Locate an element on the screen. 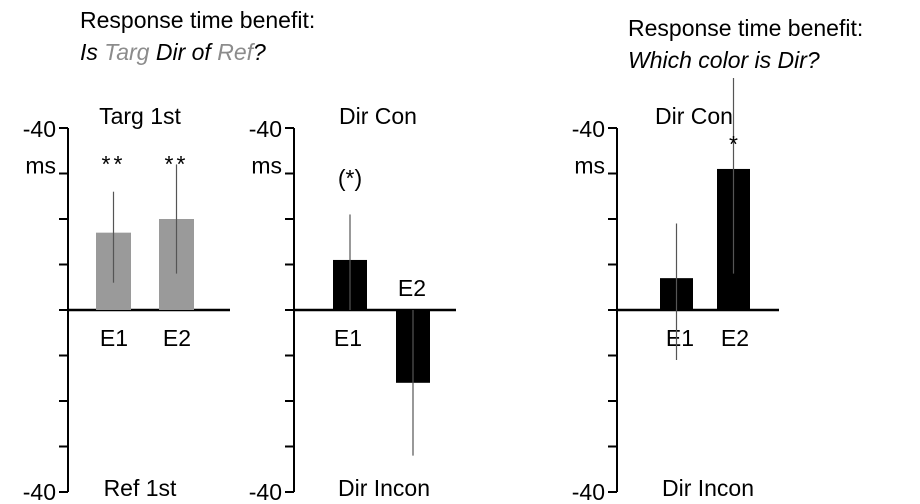 This screenshot has width=920, height=504. right-heading-line2: Which color is Dir? is located at coordinates (724, 60).